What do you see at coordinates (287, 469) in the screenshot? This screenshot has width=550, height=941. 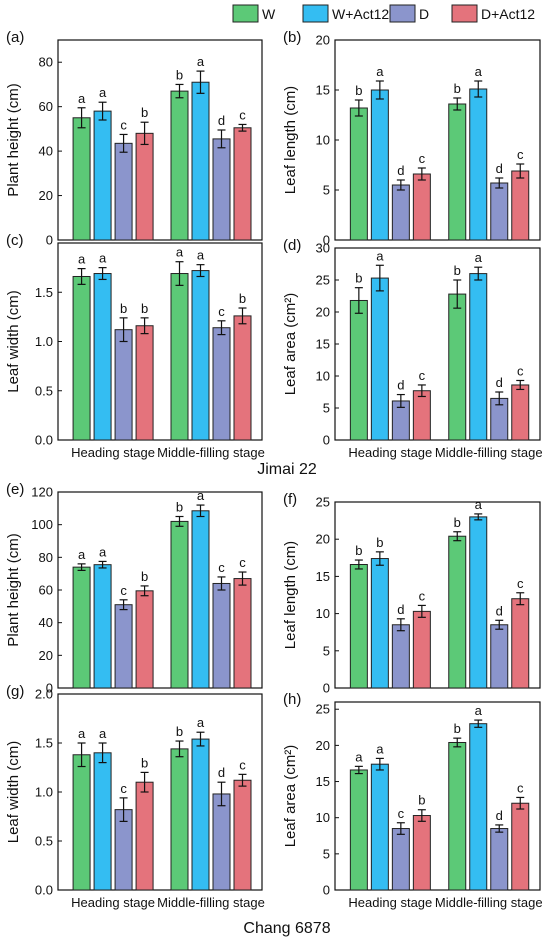 I see `group-label-top: Jimai 22` at bounding box center [287, 469].